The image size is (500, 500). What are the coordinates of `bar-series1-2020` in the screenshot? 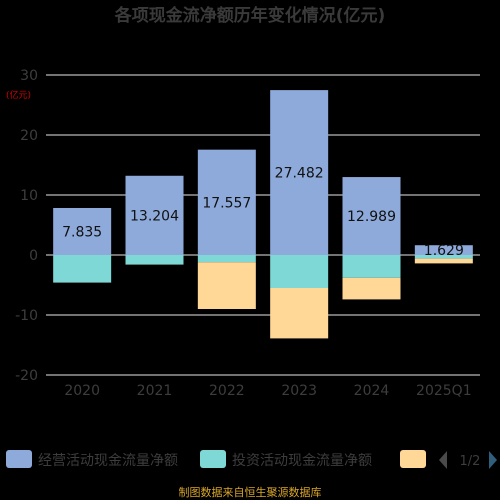 It's located at (82, 231).